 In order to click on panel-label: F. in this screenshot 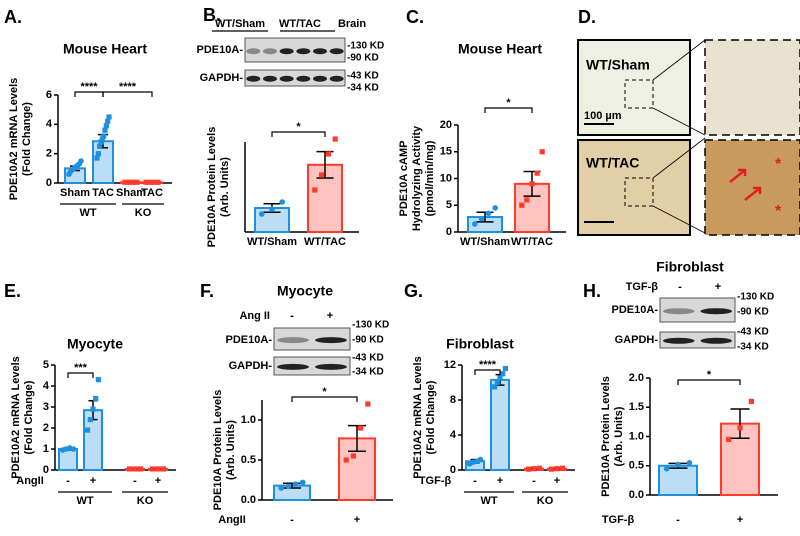, I will do `click(207, 291)`.